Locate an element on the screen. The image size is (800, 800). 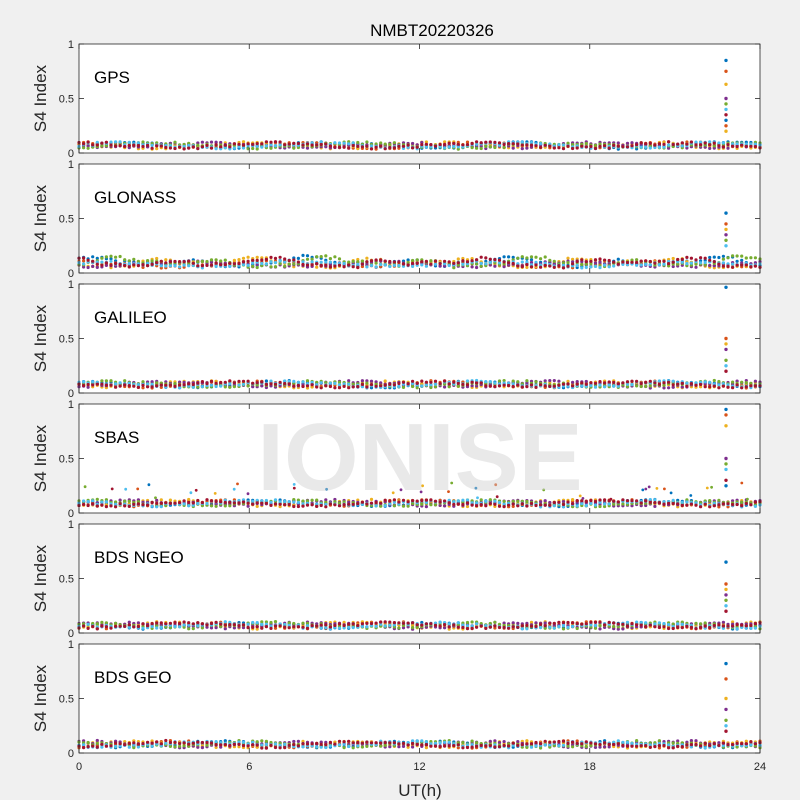
plot-area is located at coordinates (419, 98).